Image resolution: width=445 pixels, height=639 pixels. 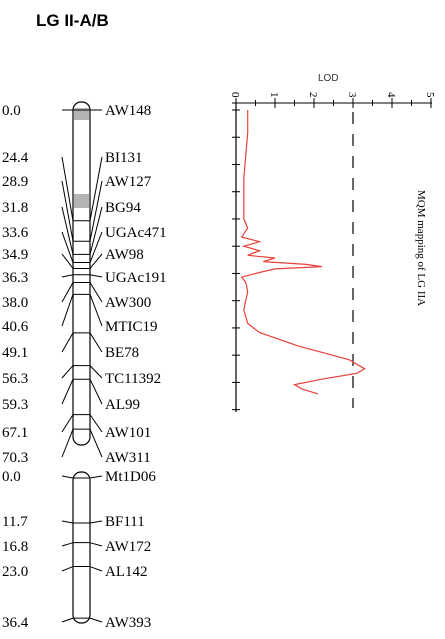 What do you see at coordinates (126, 572) in the screenshot?
I see `marker-name: AL142` at bounding box center [126, 572].